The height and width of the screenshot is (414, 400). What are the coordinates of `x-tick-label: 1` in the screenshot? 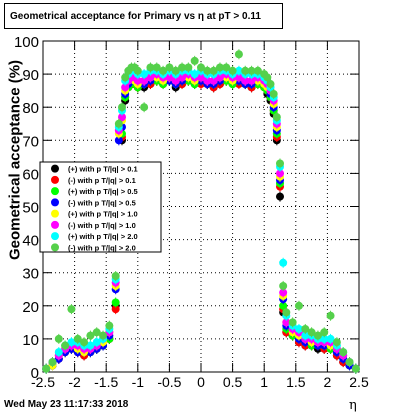 It's located at (264, 382).